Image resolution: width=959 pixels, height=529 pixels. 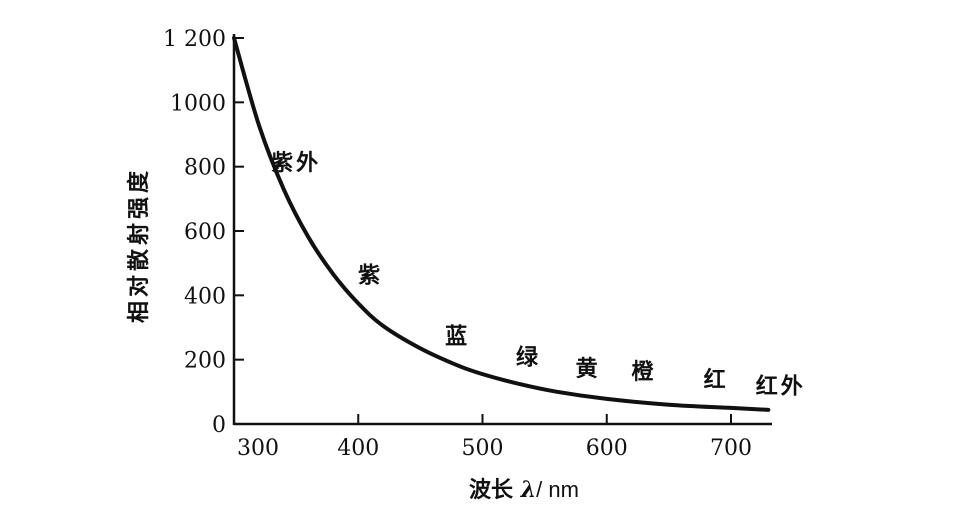 I want to click on x-tick-label: 400, so click(x=358, y=448).